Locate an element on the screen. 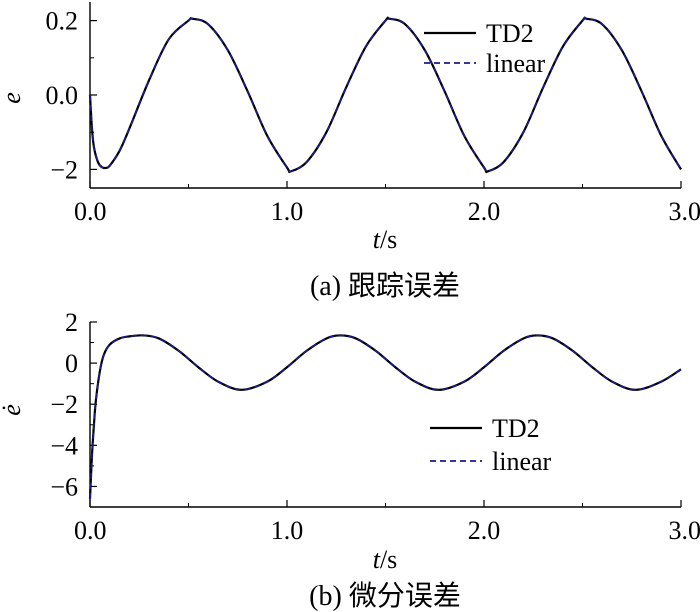 The width and height of the screenshot is (700, 612). x-axis-label-var-a: t is located at coordinates (377, 239).